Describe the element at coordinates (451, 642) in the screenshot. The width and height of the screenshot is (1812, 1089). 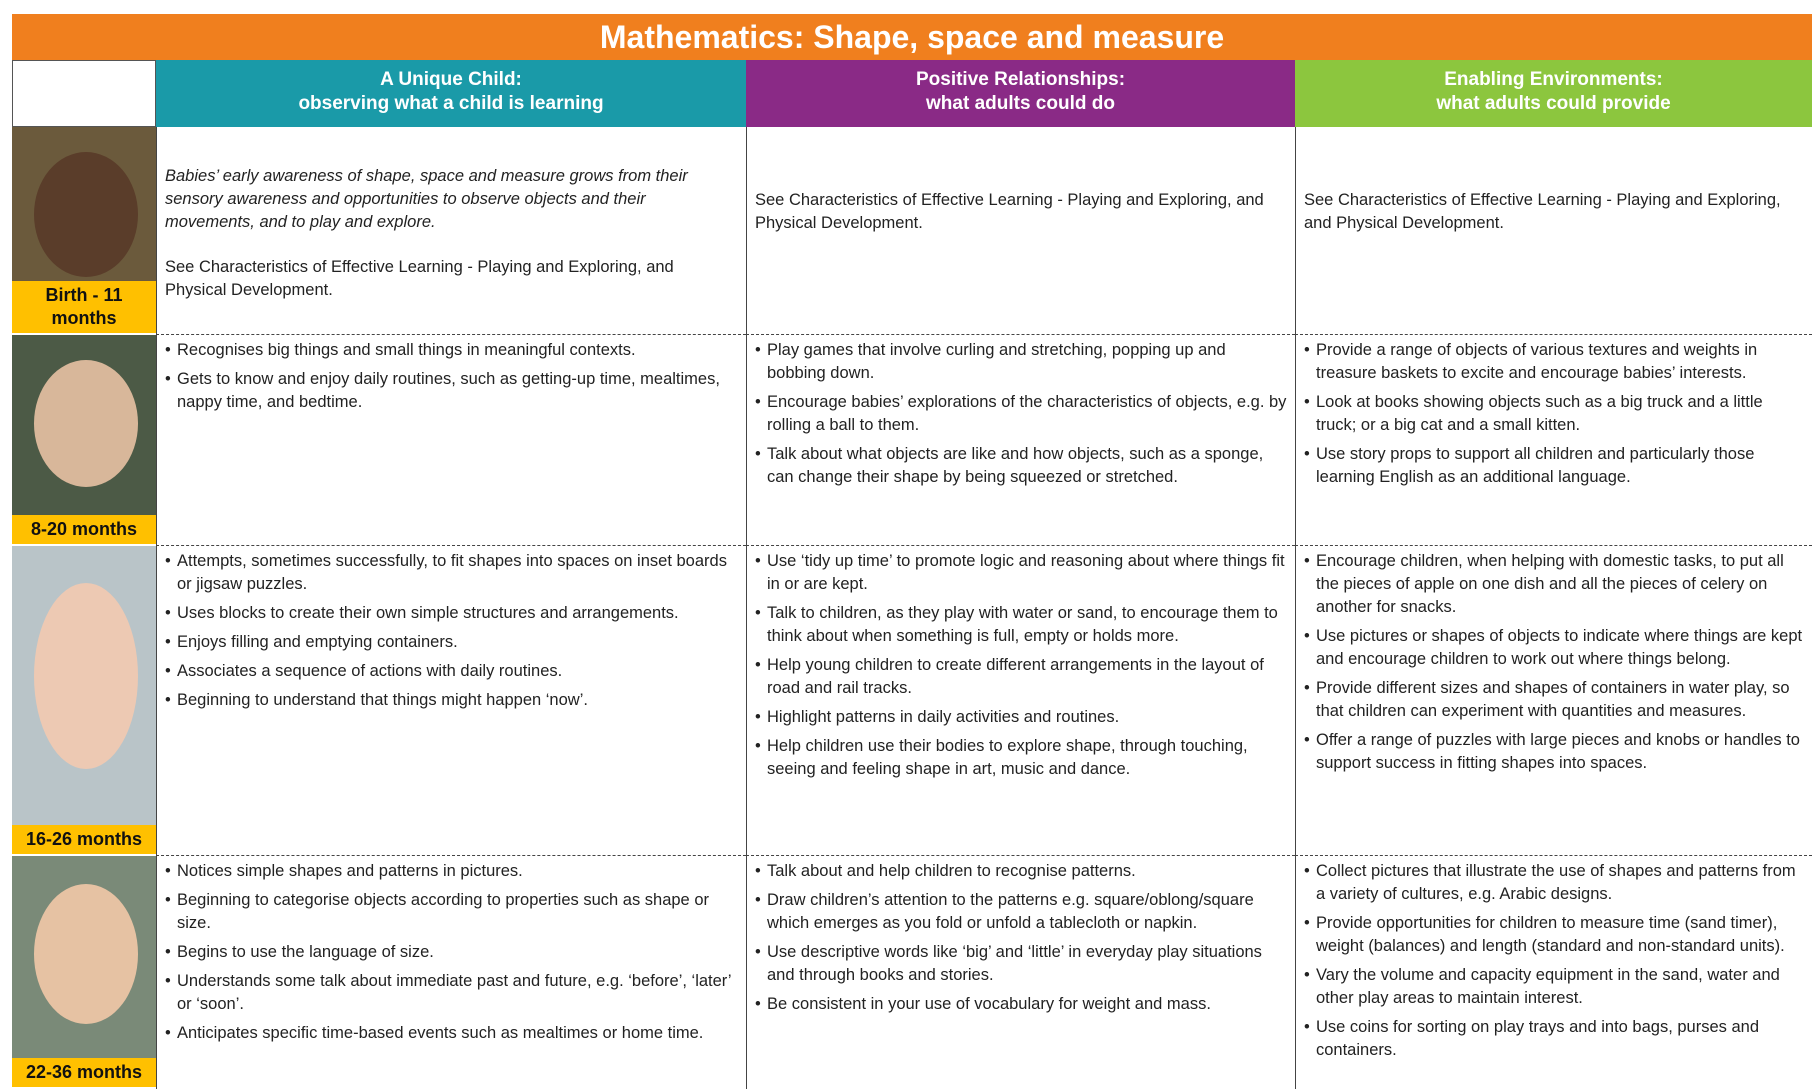
I see `bullet-item: Enjoys filling and emptying containers.` at that location.